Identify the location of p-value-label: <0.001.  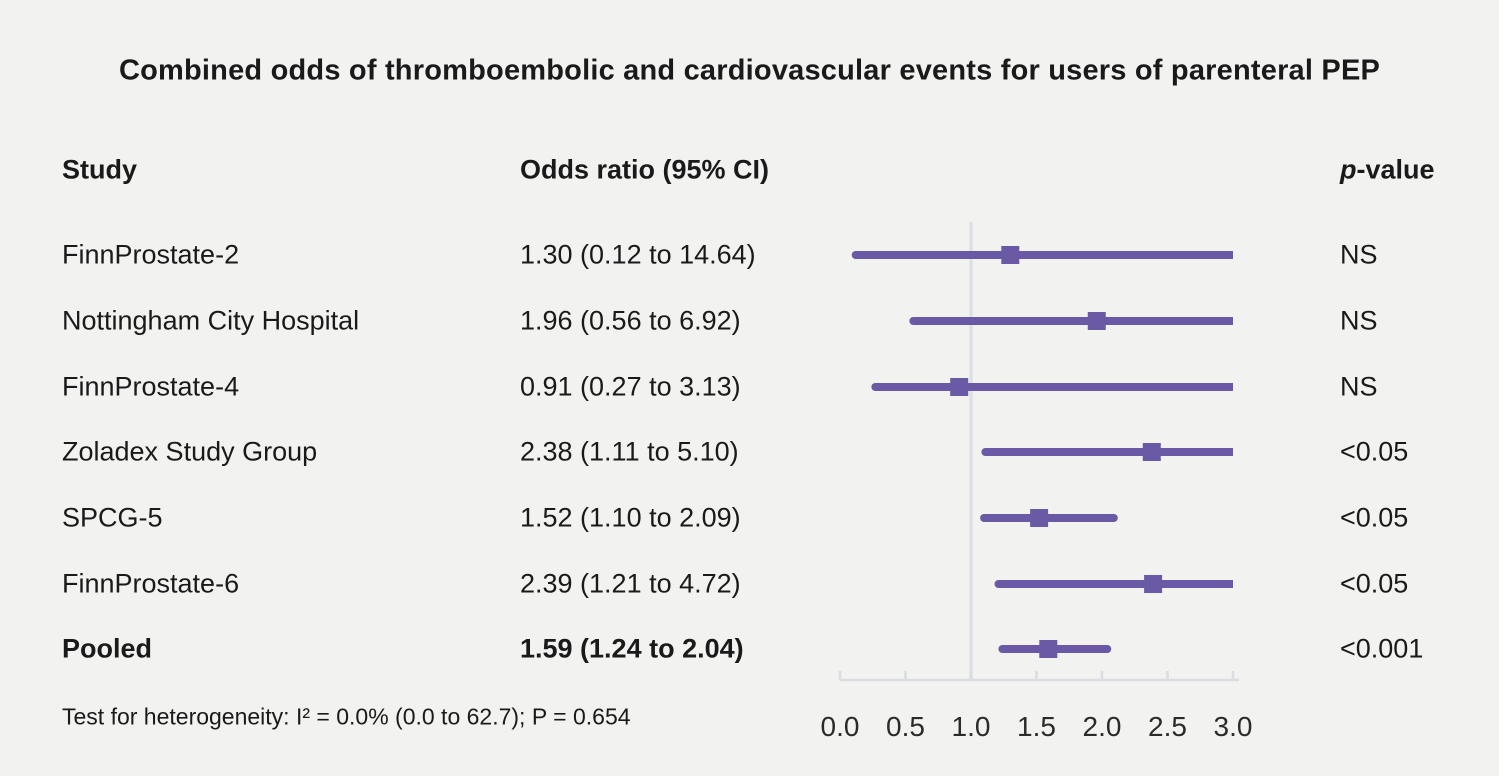
(1382, 648).